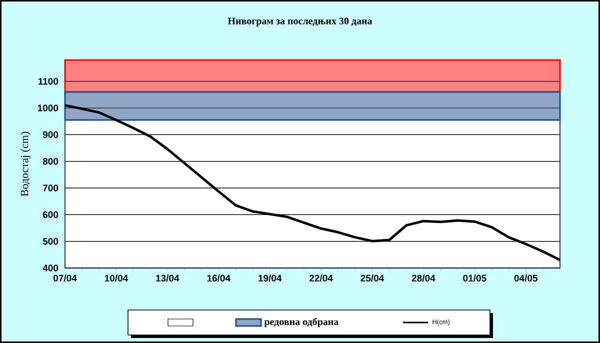 This screenshot has width=600, height=343. What do you see at coordinates (301, 323) in the screenshot?
I see `legend-label: редовна одбрана` at bounding box center [301, 323].